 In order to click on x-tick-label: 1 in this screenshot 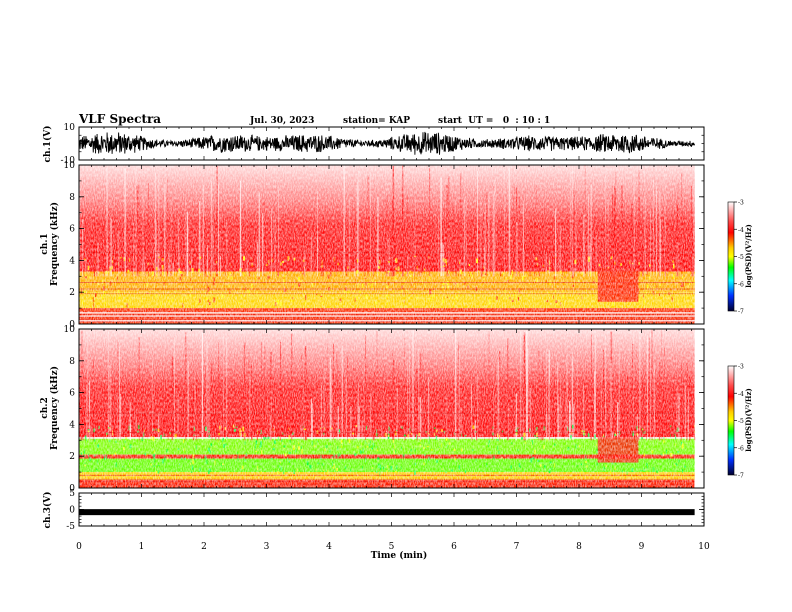, I will do `click(142, 547)`.